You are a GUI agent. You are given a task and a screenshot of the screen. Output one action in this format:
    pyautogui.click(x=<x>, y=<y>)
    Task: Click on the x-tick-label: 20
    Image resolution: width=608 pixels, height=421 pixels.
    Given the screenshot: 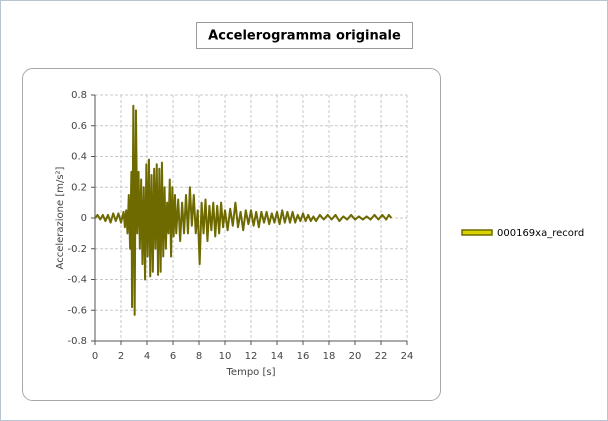 What is the action you would take?
    pyautogui.click(x=355, y=356)
    